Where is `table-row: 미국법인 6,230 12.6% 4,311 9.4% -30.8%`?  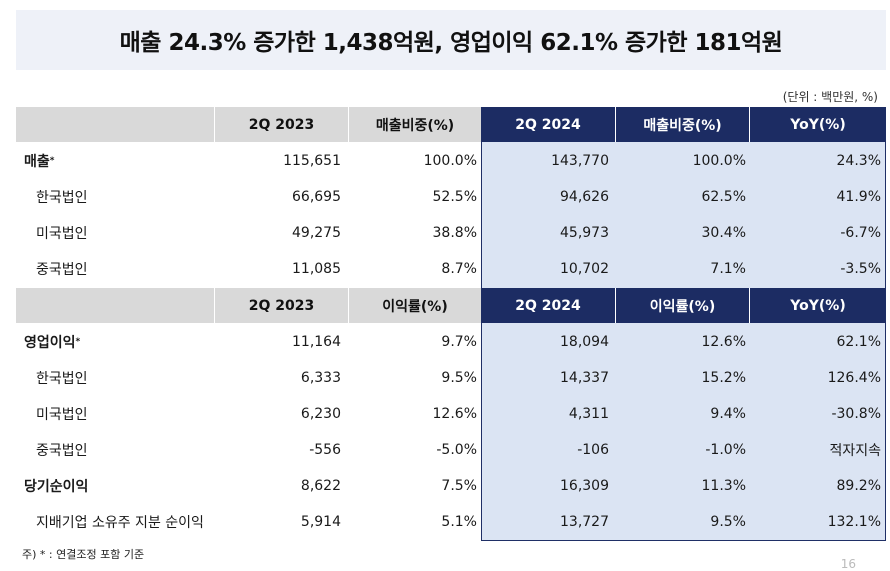
table-row: 미국법인 6,230 12.6% 4,311 9.4% -30.8% is located at coordinates (451, 414).